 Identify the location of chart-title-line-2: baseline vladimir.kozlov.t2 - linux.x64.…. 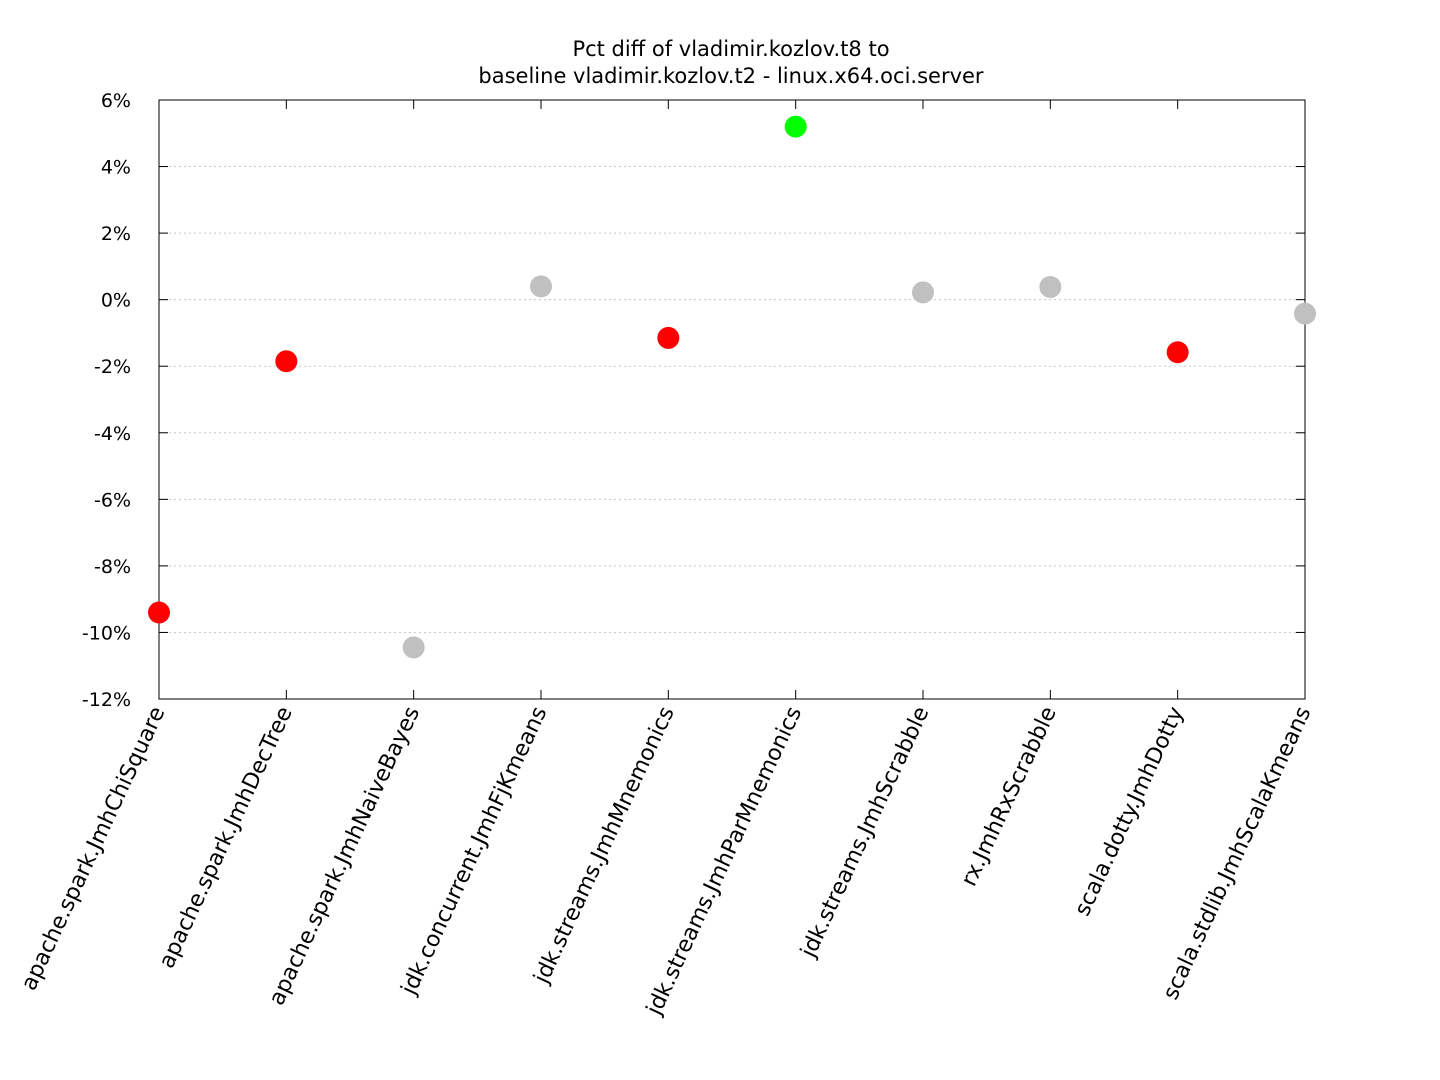
(731, 76).